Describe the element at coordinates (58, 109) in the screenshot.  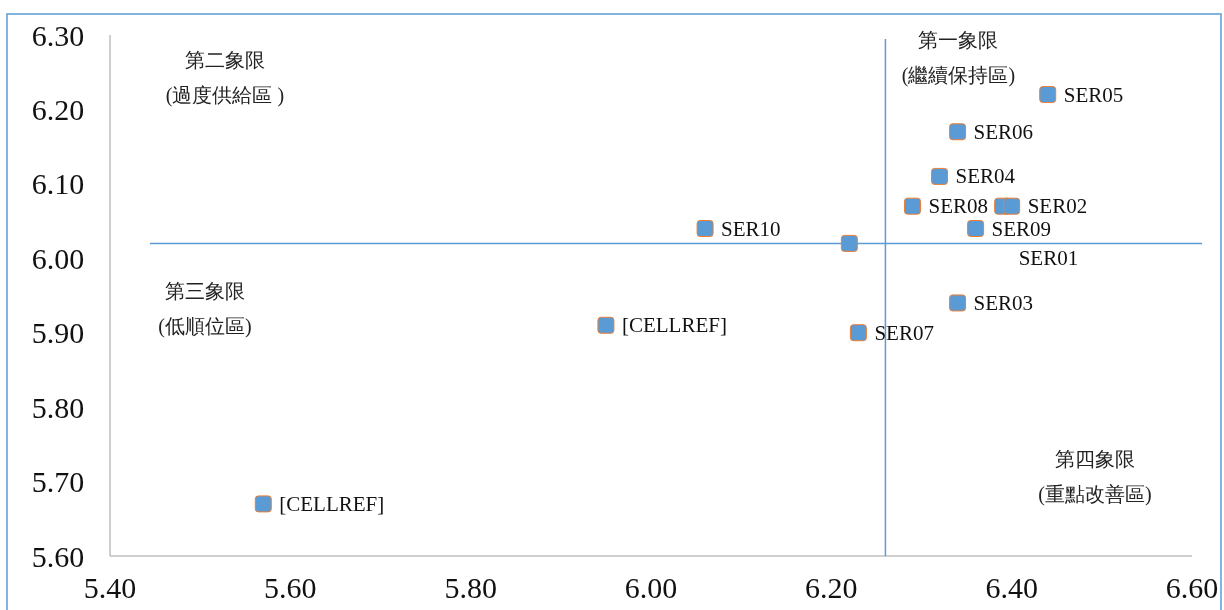
I see `y-tick-label: 6.20` at that location.